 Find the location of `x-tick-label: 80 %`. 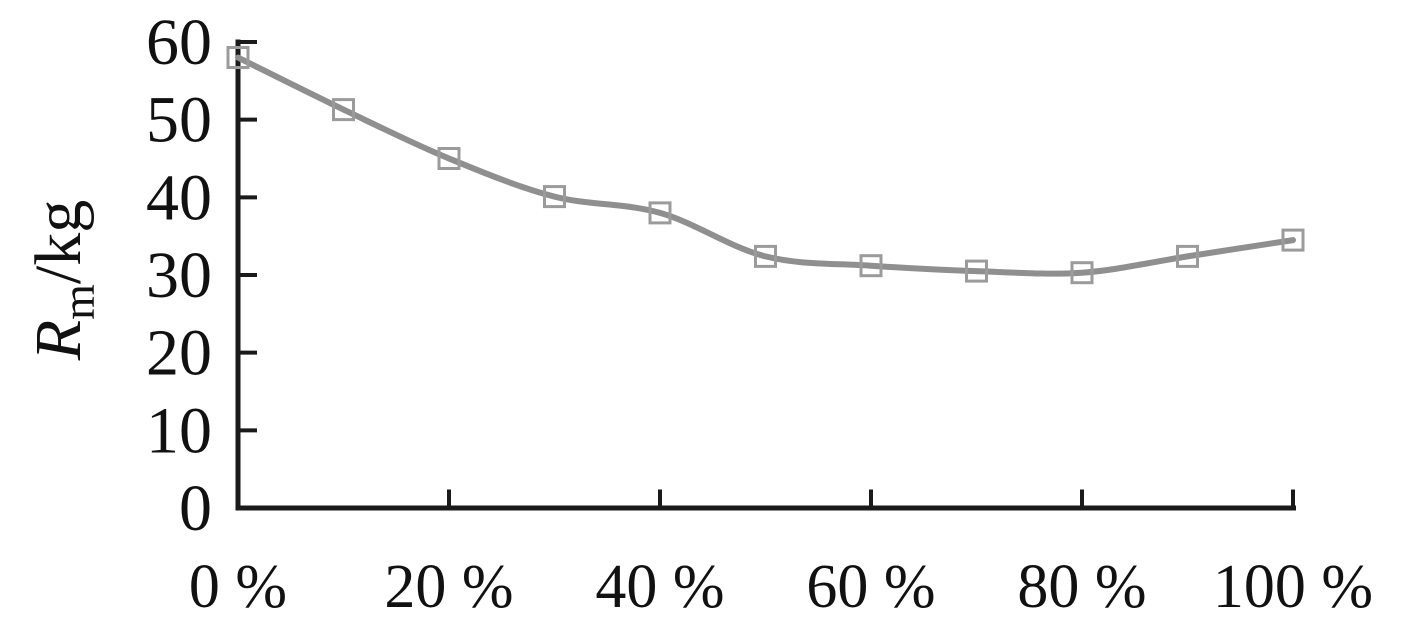

x-tick-label: 80 % is located at coordinates (1081, 587).